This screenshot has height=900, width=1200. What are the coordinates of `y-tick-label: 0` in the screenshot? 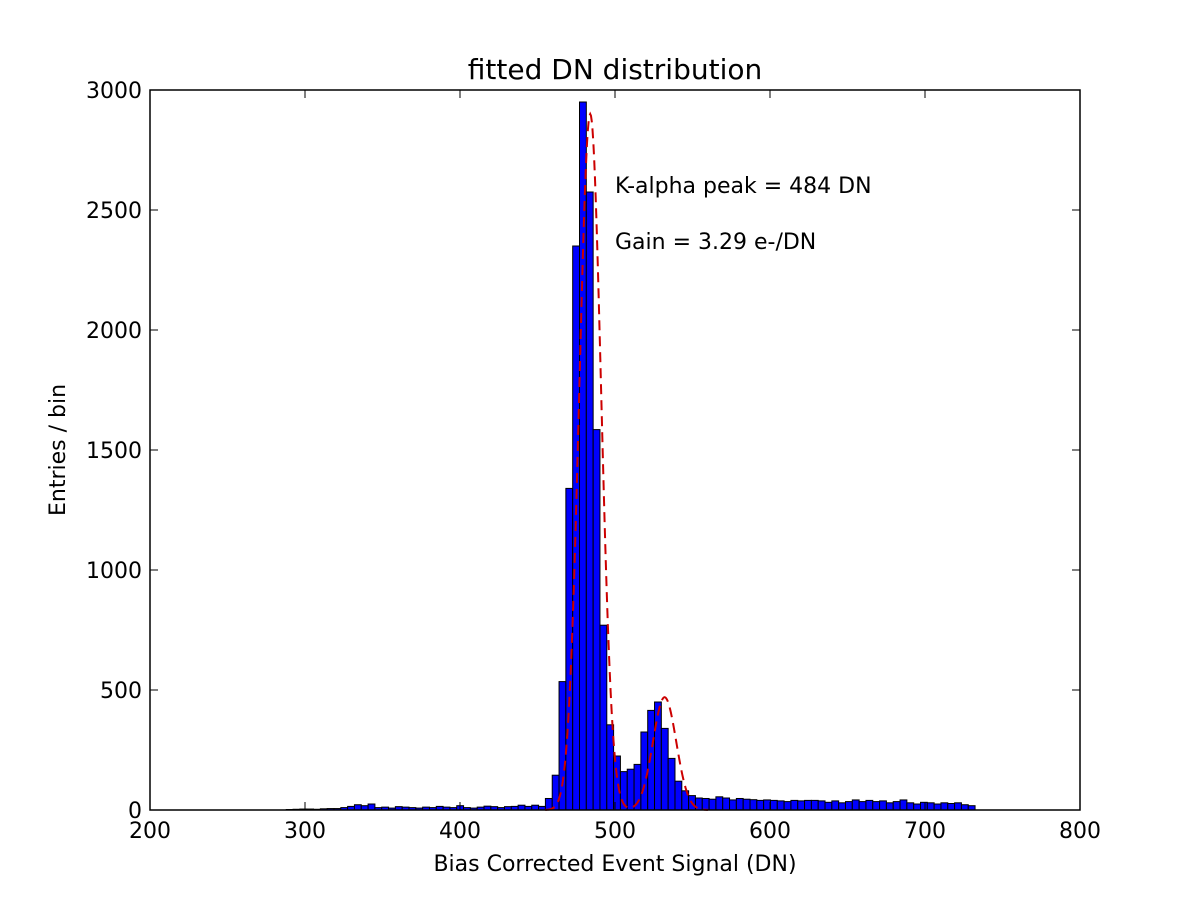 It's located at (135, 811).